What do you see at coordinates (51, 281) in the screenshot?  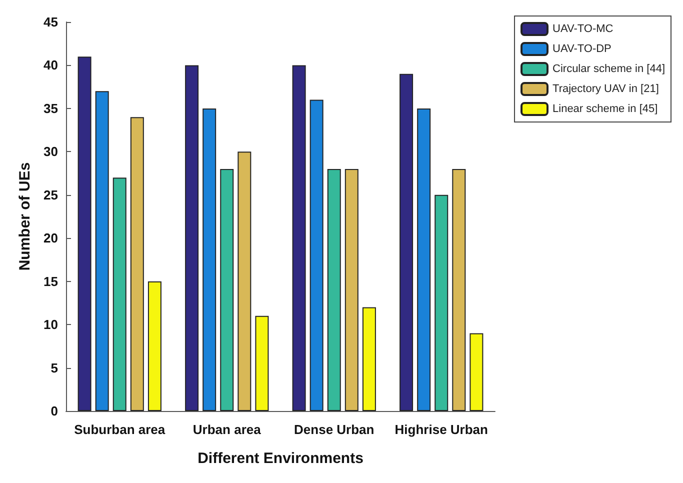 I see `y-tick-label: 15` at bounding box center [51, 281].